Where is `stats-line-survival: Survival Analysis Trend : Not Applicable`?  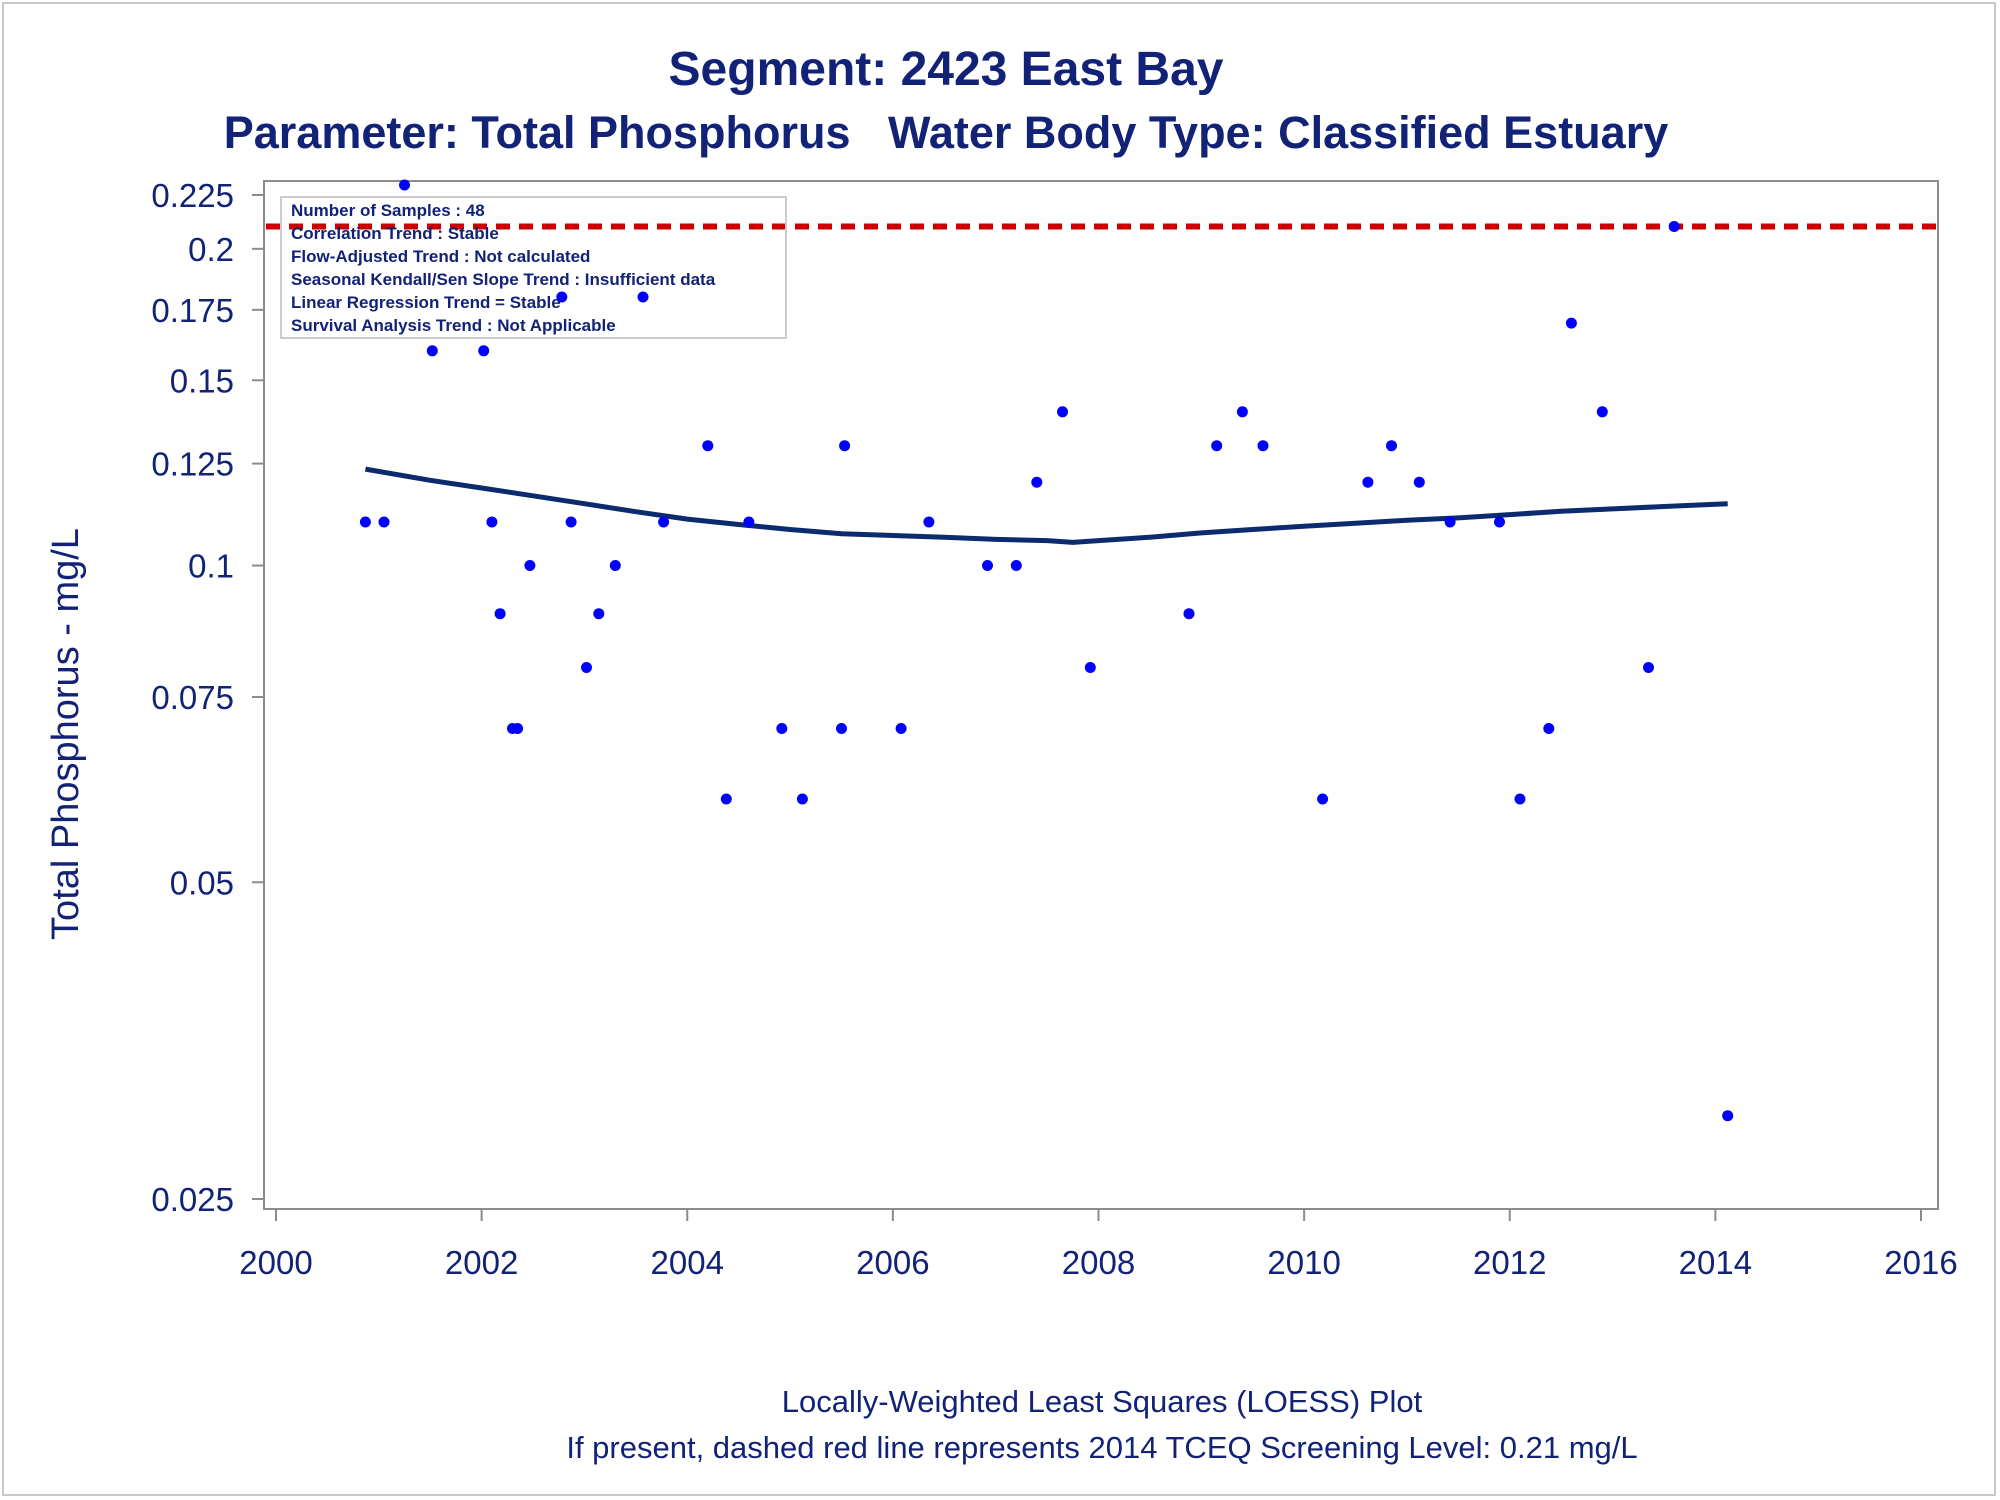 stats-line-survival: Survival Analysis Trend : Not Applicable is located at coordinates (453, 325).